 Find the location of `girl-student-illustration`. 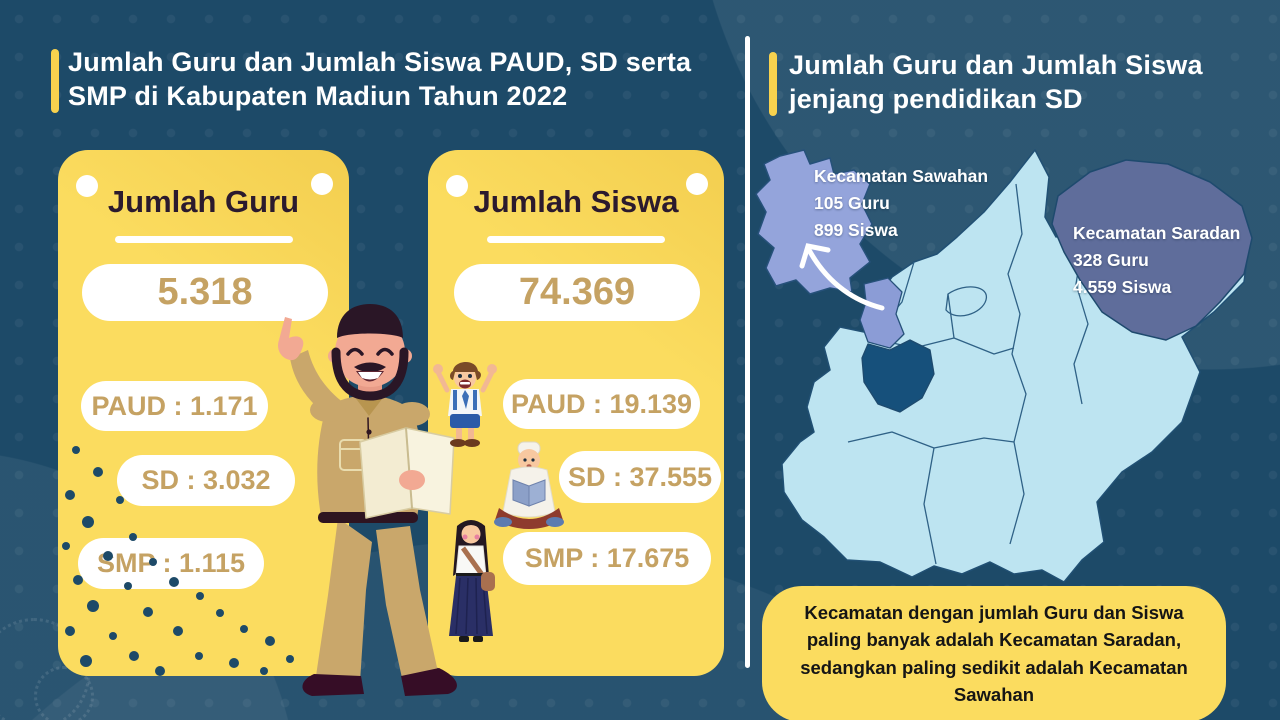

girl-student-illustration is located at coordinates (472, 581).